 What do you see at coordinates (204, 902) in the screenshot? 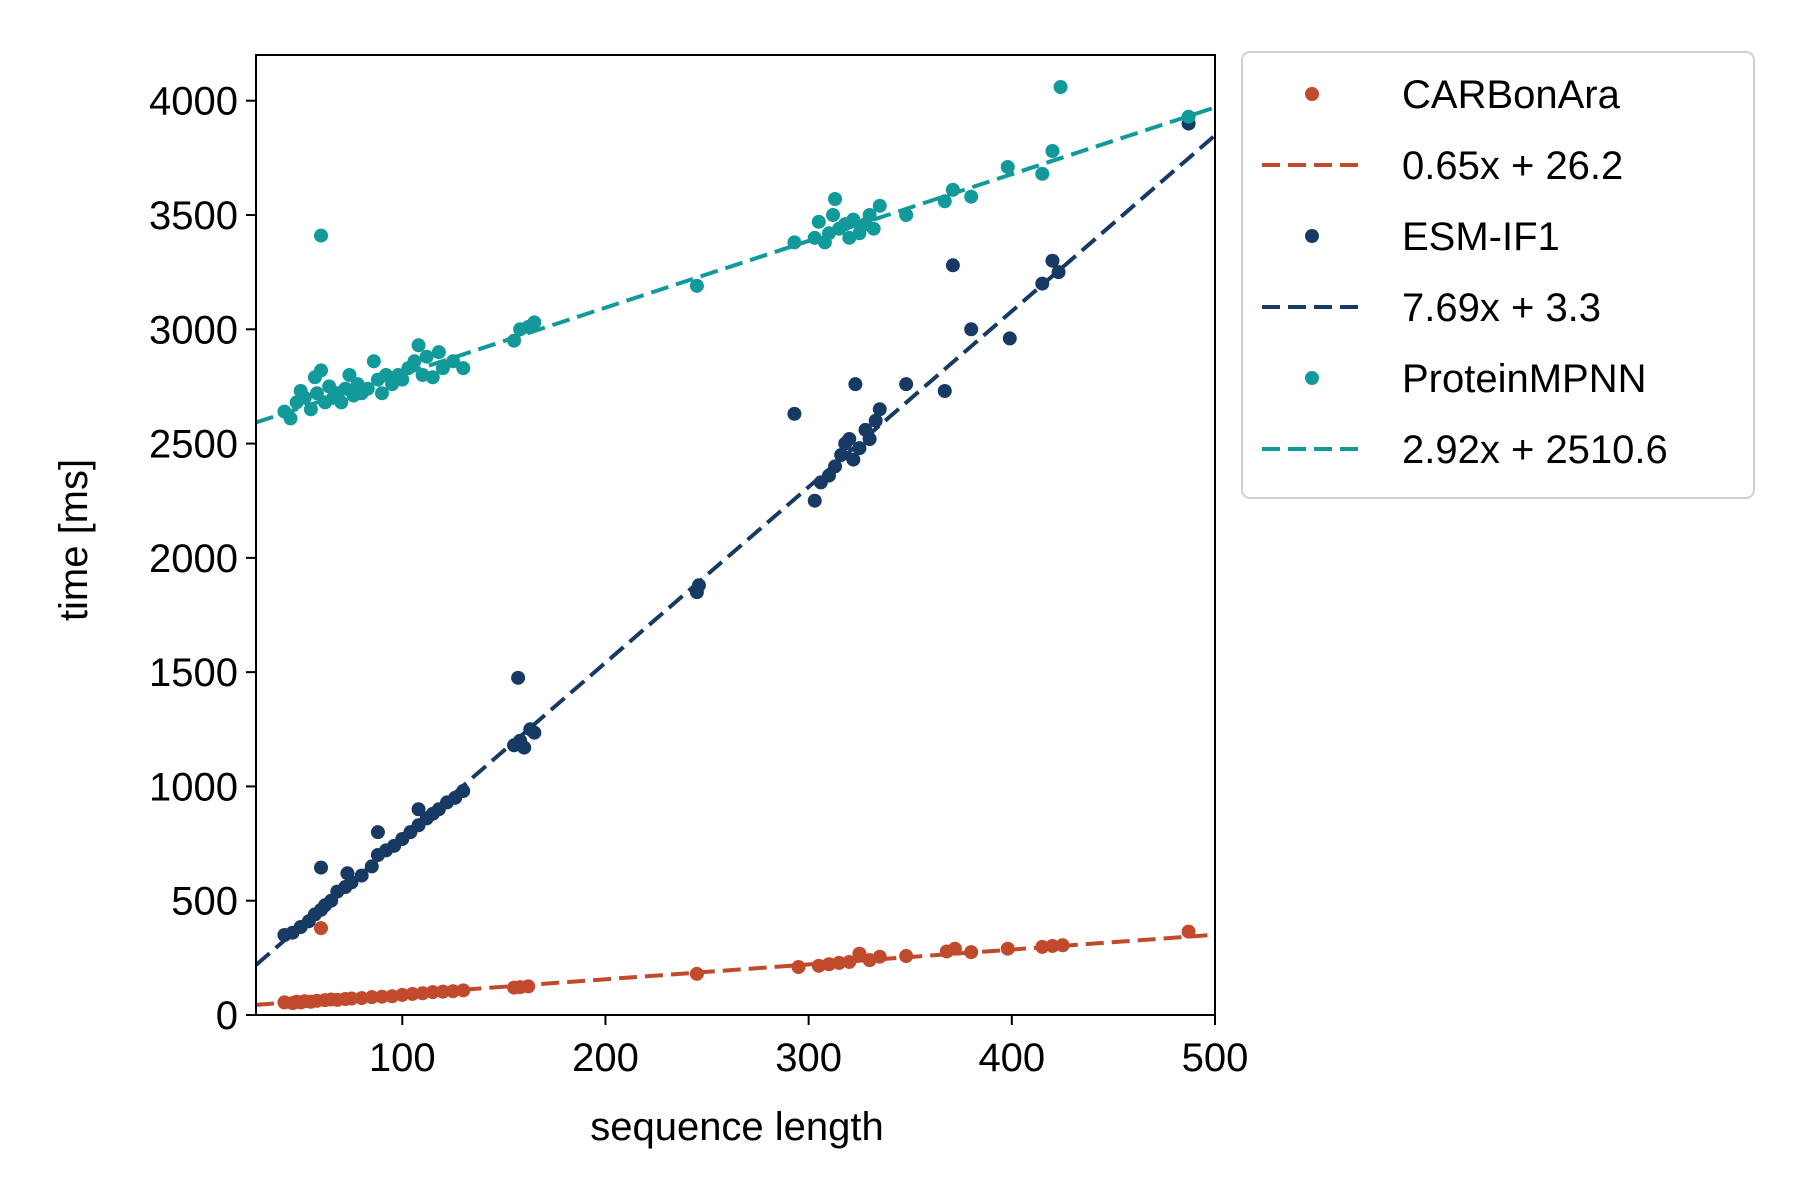
I see `y-tick-label-1: 500` at bounding box center [204, 902].